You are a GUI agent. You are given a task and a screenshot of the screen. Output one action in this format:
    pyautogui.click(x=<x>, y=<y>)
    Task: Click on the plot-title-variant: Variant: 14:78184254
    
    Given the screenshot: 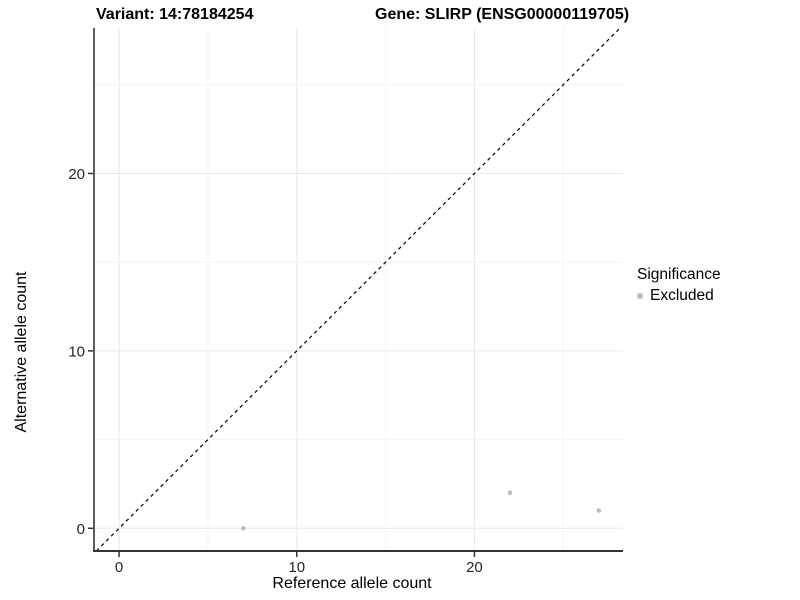 What is the action you would take?
    pyautogui.click(x=175, y=14)
    